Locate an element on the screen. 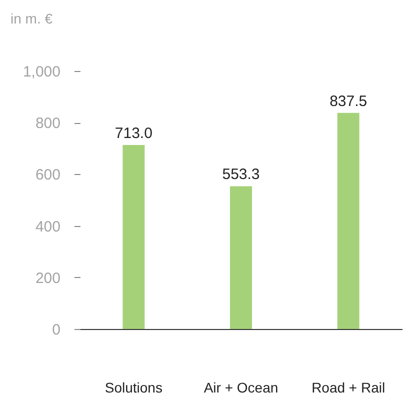 This screenshot has height=401, width=409. y-axis-title: in m. € is located at coordinates (31, 18).